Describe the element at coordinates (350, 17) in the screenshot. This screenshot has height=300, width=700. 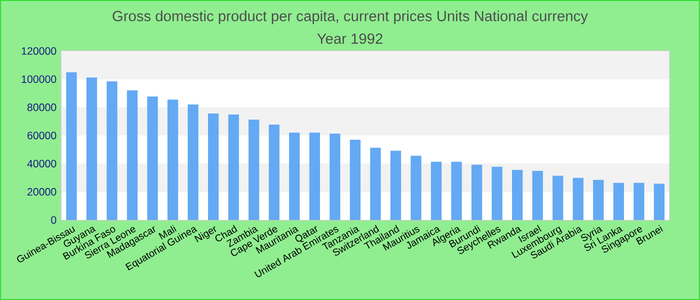
I see `chart-title: Gross domestic product per capita, current prices Units National currency` at that location.